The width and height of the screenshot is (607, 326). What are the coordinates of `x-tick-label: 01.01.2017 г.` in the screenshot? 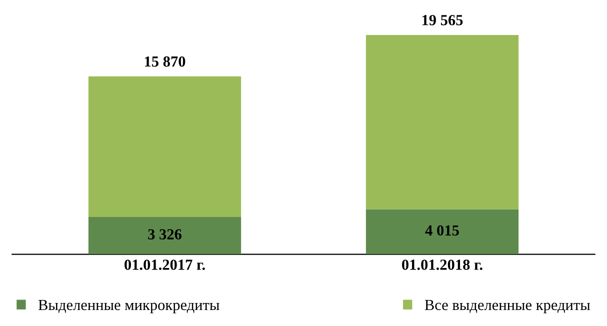 It's located at (164, 265).